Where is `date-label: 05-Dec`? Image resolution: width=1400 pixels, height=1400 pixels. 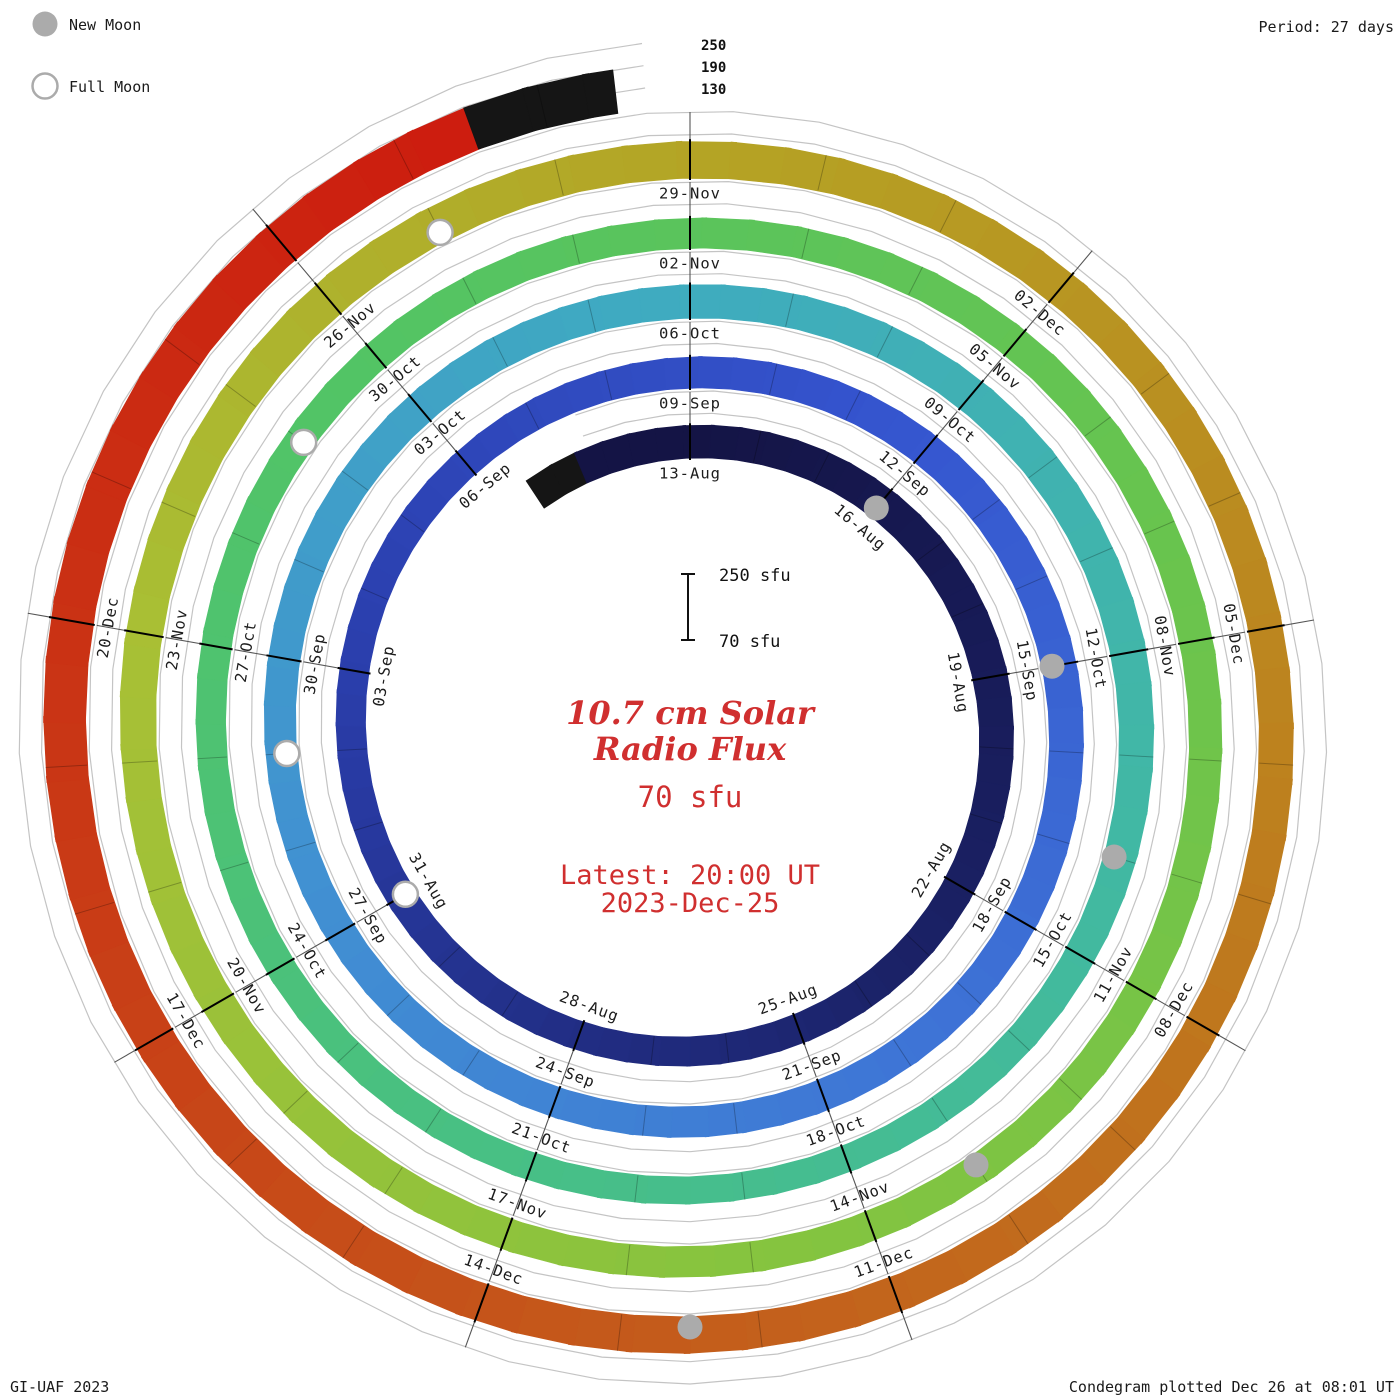
date-label: 05-Dec is located at coordinates (1233, 634).